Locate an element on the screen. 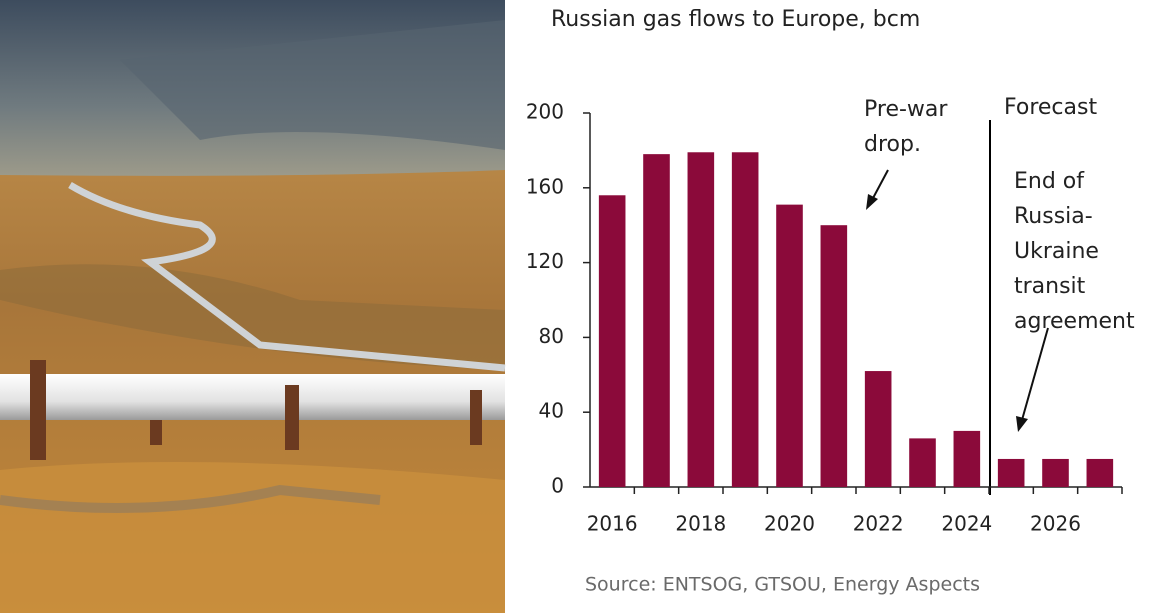 The width and height of the screenshot is (1171, 613). chart-title: Russian gas flows to Europe, bcm is located at coordinates (735, 19).